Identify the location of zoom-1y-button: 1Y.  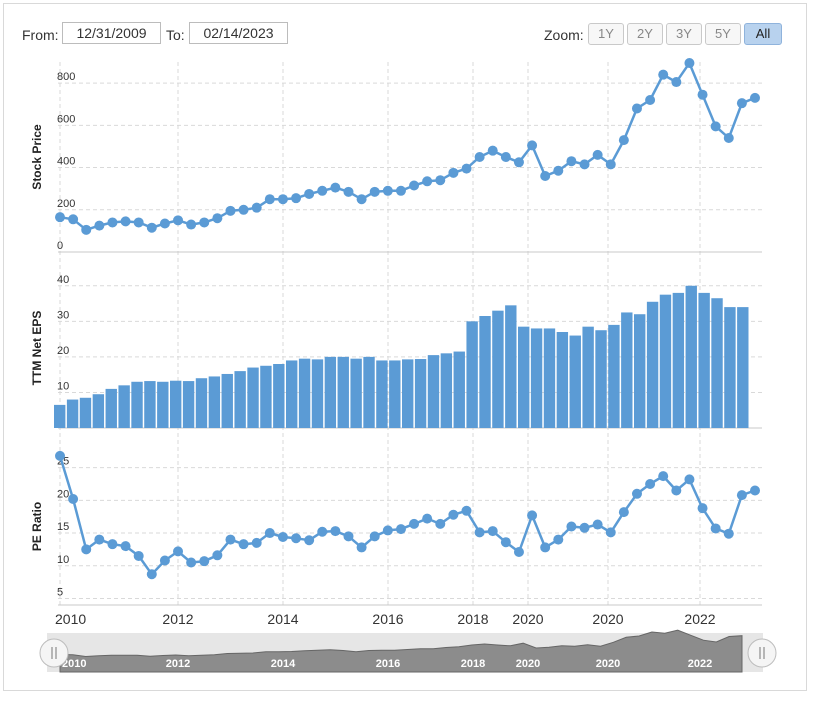
(606, 34).